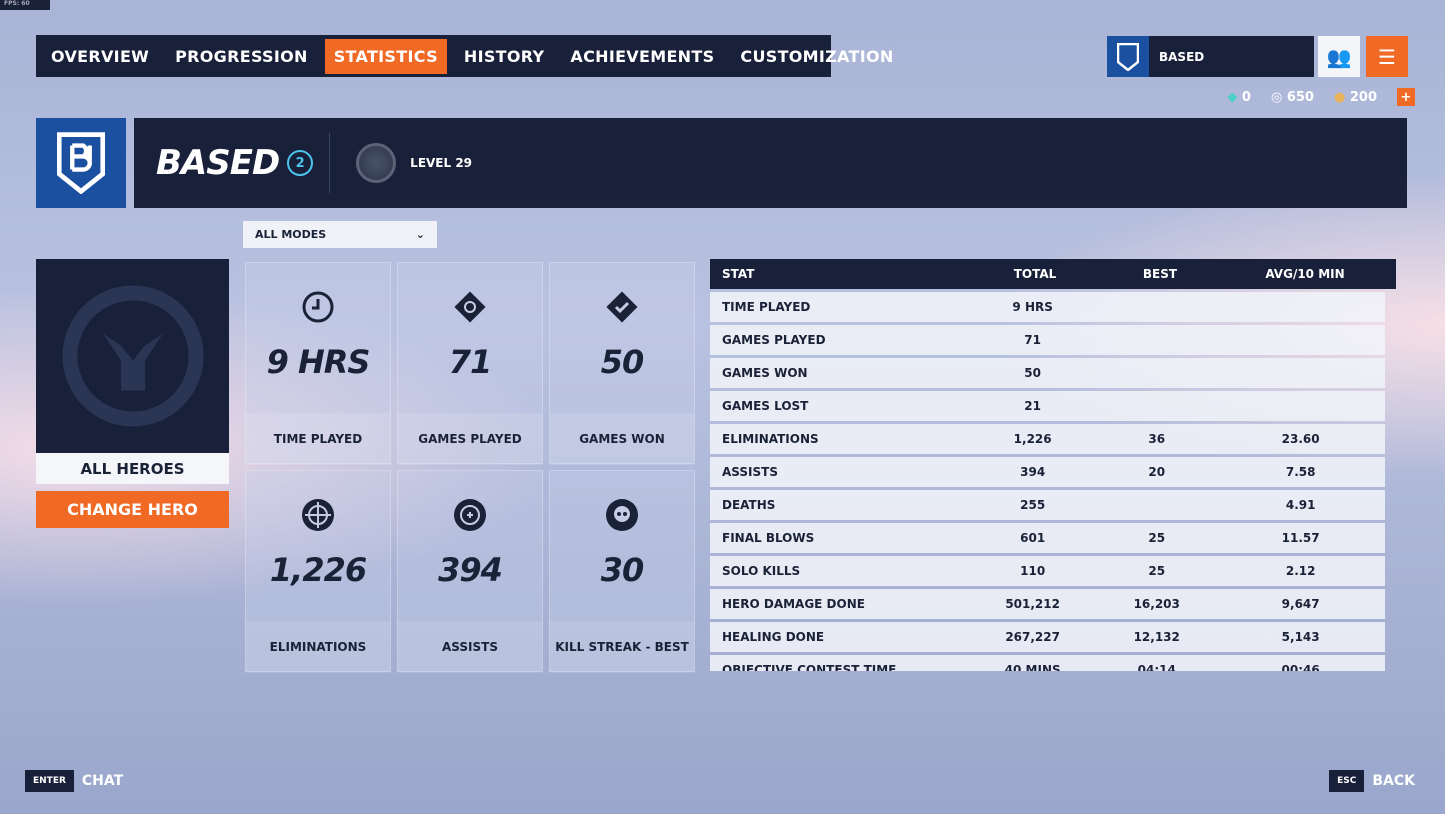 This screenshot has width=1445, height=814. Describe the element at coordinates (1157, 439) in the screenshot. I see `table-cell: 36` at that location.